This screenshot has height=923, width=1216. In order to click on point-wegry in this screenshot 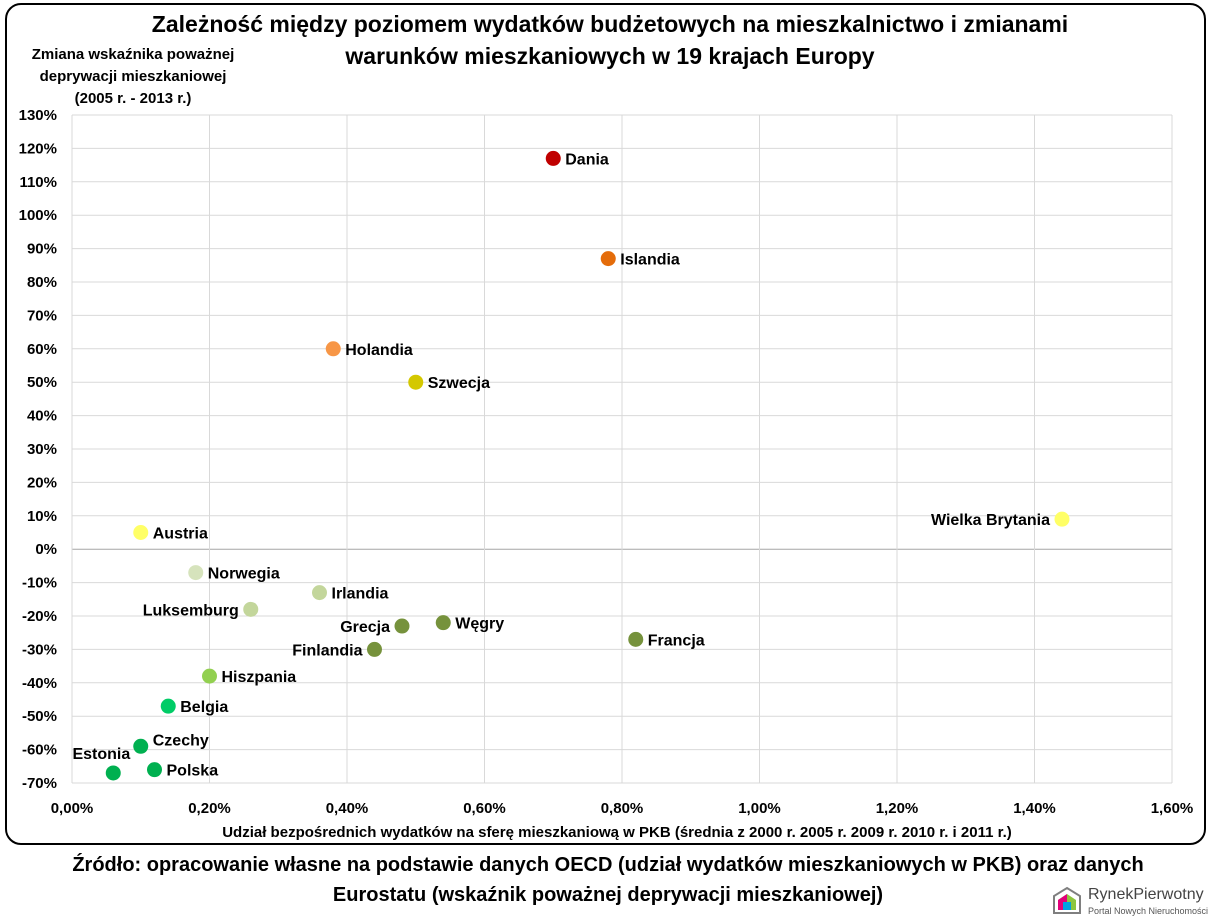, I will do `click(443, 623)`.